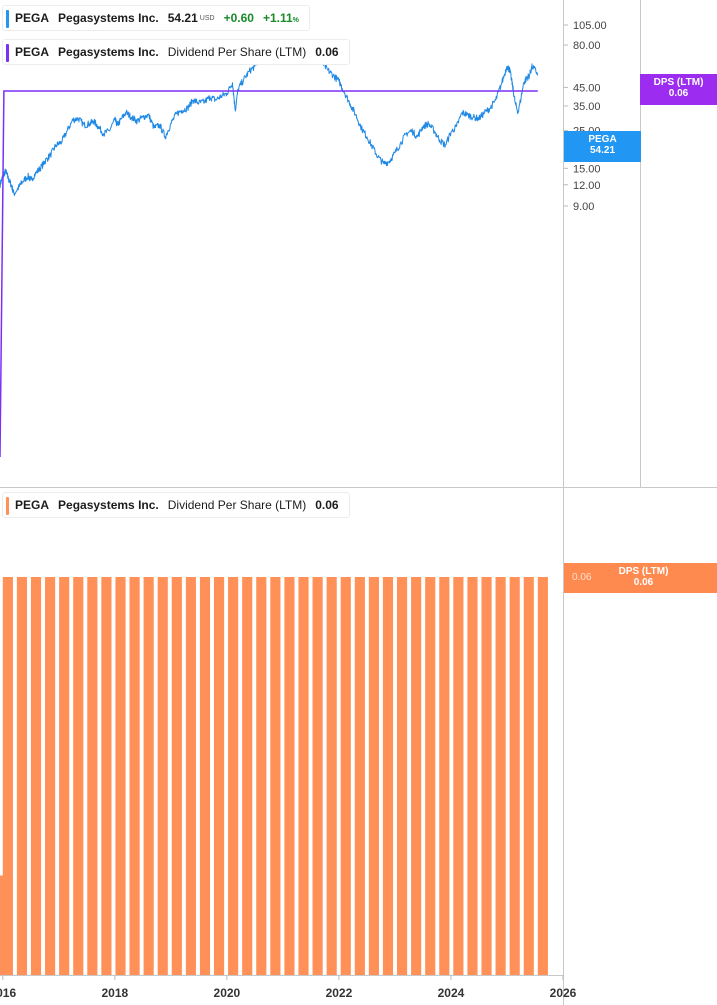 The width and height of the screenshot is (717, 1005). What do you see at coordinates (583, 207) in the screenshot?
I see `y-tick-label: 9.00` at bounding box center [583, 207].